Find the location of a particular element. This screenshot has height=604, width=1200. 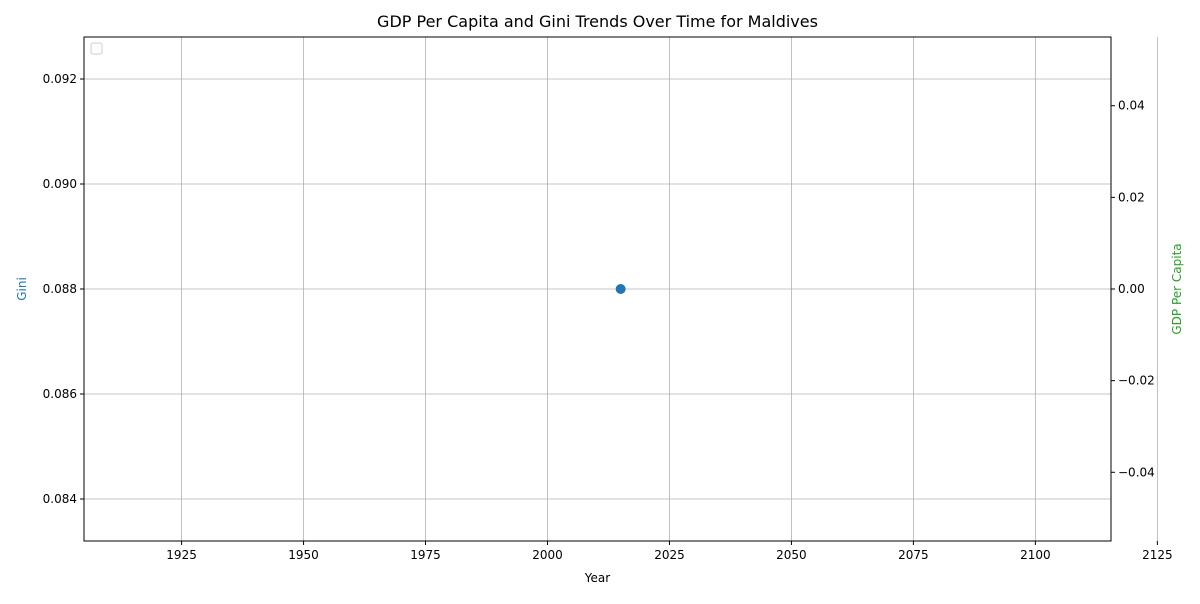

x-tick-label: 2075 is located at coordinates (913, 555).